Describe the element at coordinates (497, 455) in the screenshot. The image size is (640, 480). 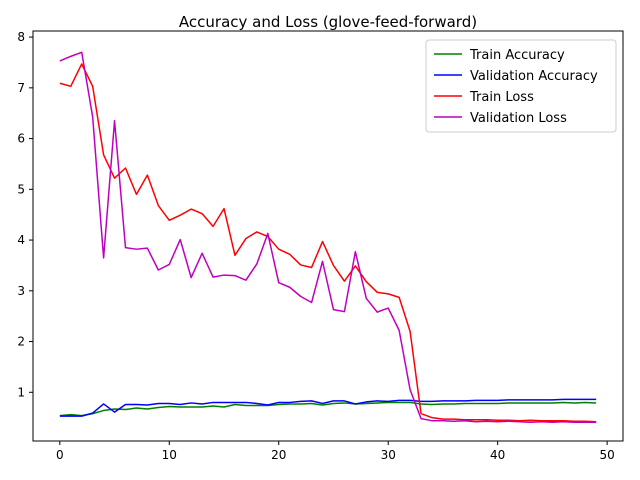
I see `x-tick-label: 40` at that location.